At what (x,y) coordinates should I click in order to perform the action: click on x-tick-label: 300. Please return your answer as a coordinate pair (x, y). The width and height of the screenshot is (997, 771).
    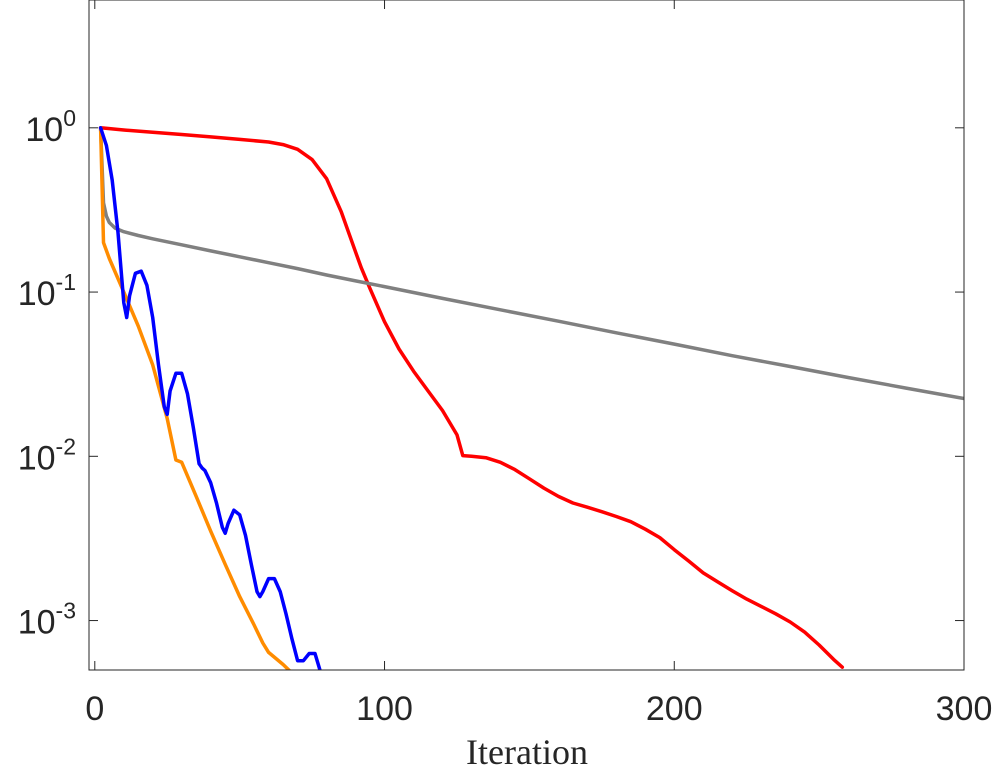
    Looking at the image, I should click on (964, 709).